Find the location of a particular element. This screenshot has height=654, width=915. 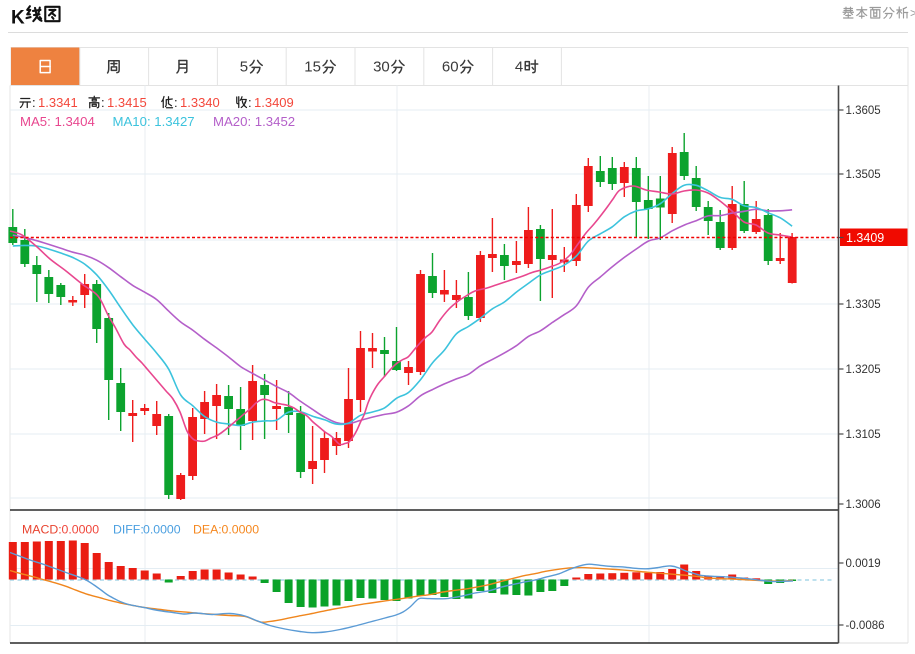

svg-text: 15 is located at coordinates (312, 67).